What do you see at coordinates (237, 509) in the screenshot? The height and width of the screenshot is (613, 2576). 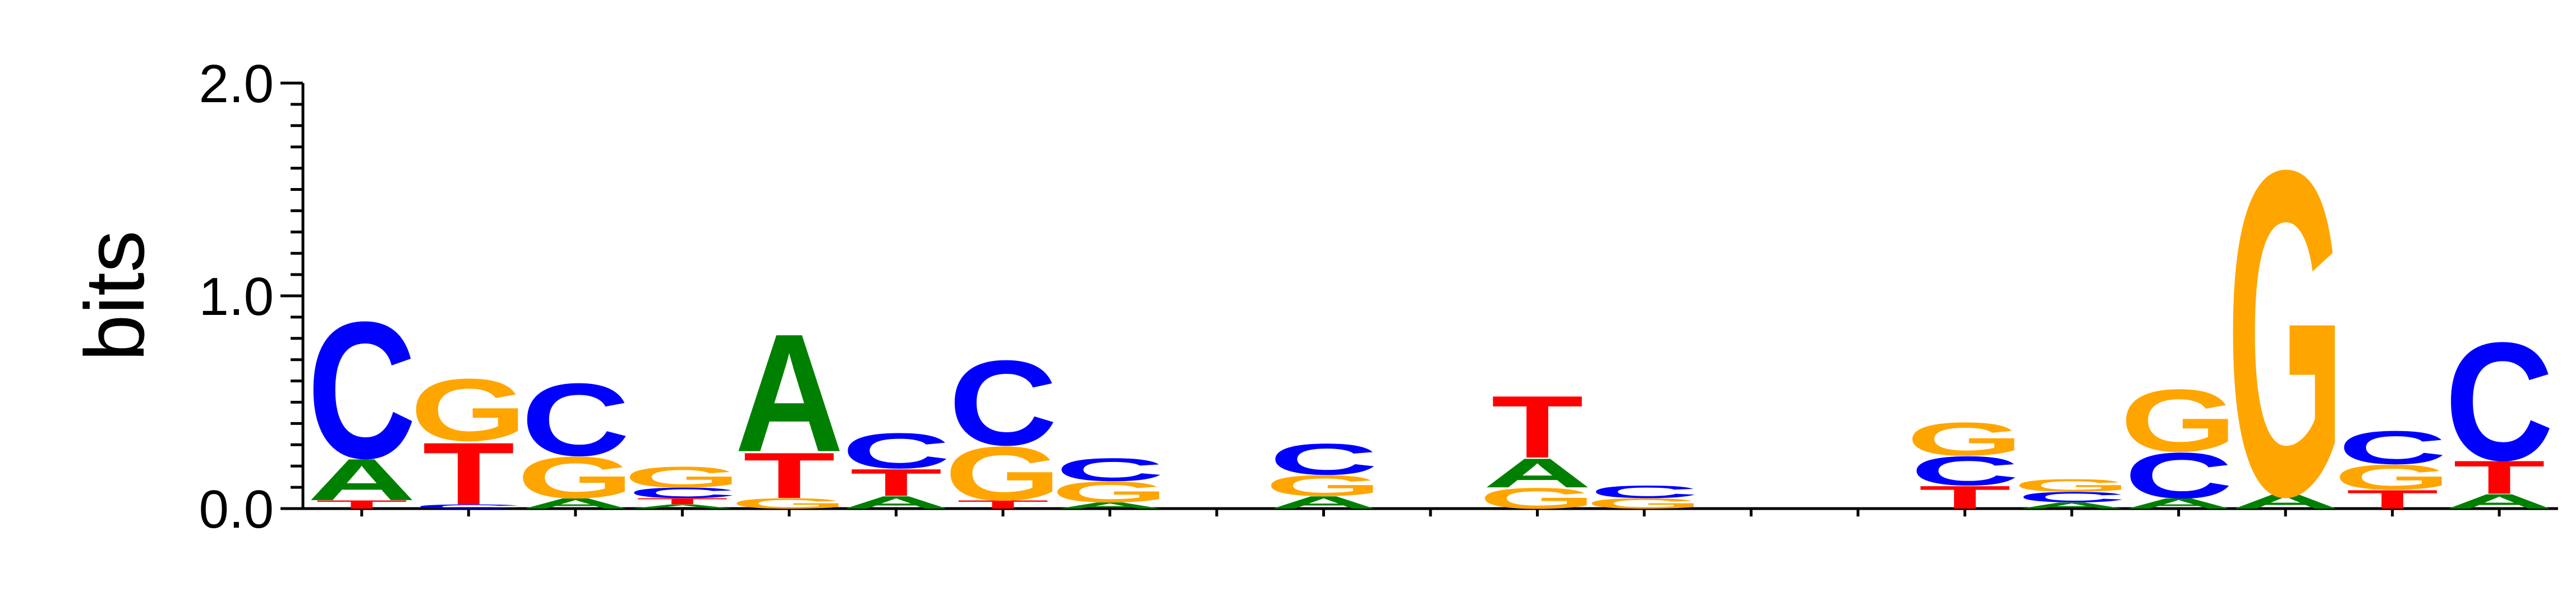 I see `y-tick-label: 0.0` at bounding box center [237, 509].